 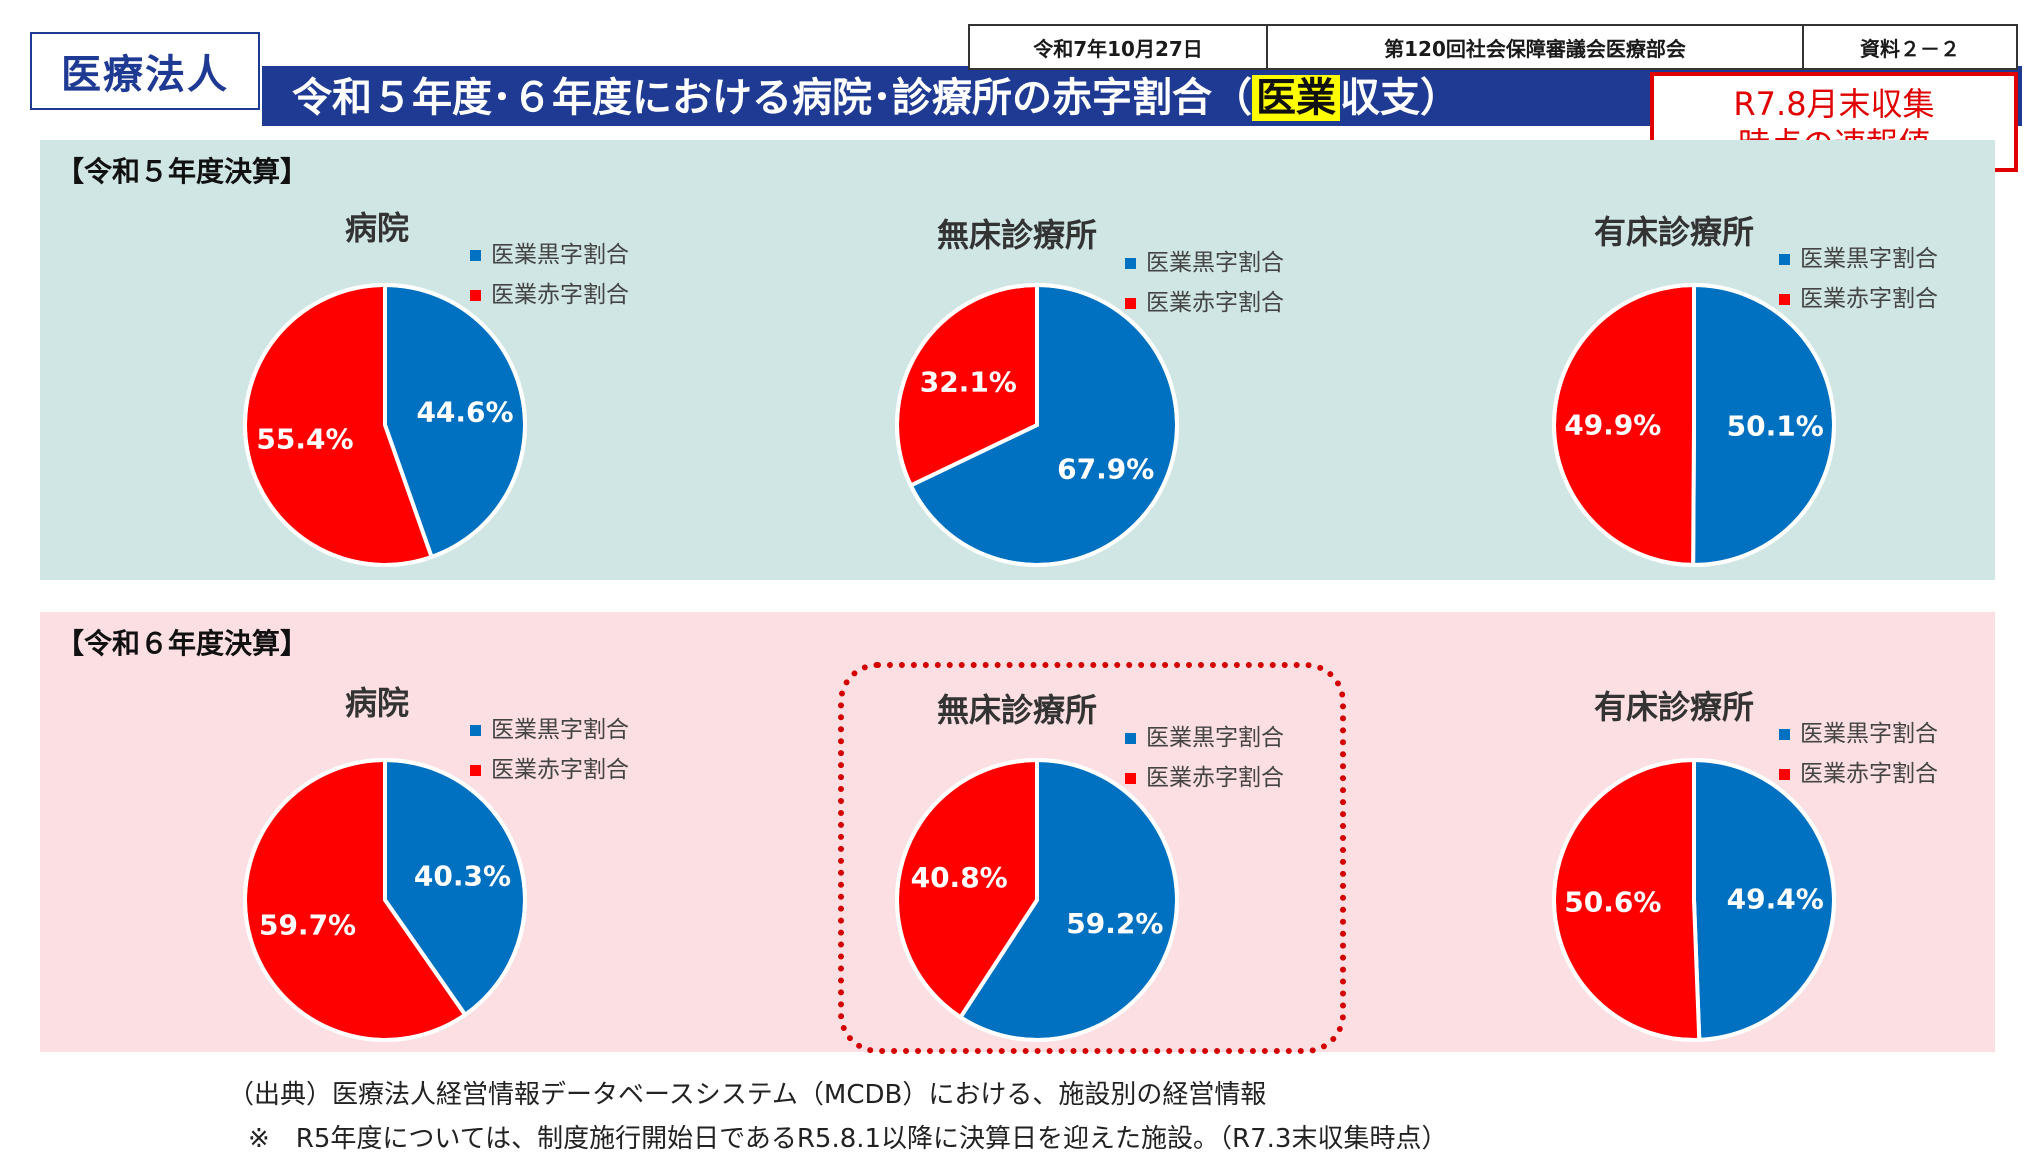 I want to click on panel-title-r6: 【令和６年度決算】, so click(x=182, y=643).